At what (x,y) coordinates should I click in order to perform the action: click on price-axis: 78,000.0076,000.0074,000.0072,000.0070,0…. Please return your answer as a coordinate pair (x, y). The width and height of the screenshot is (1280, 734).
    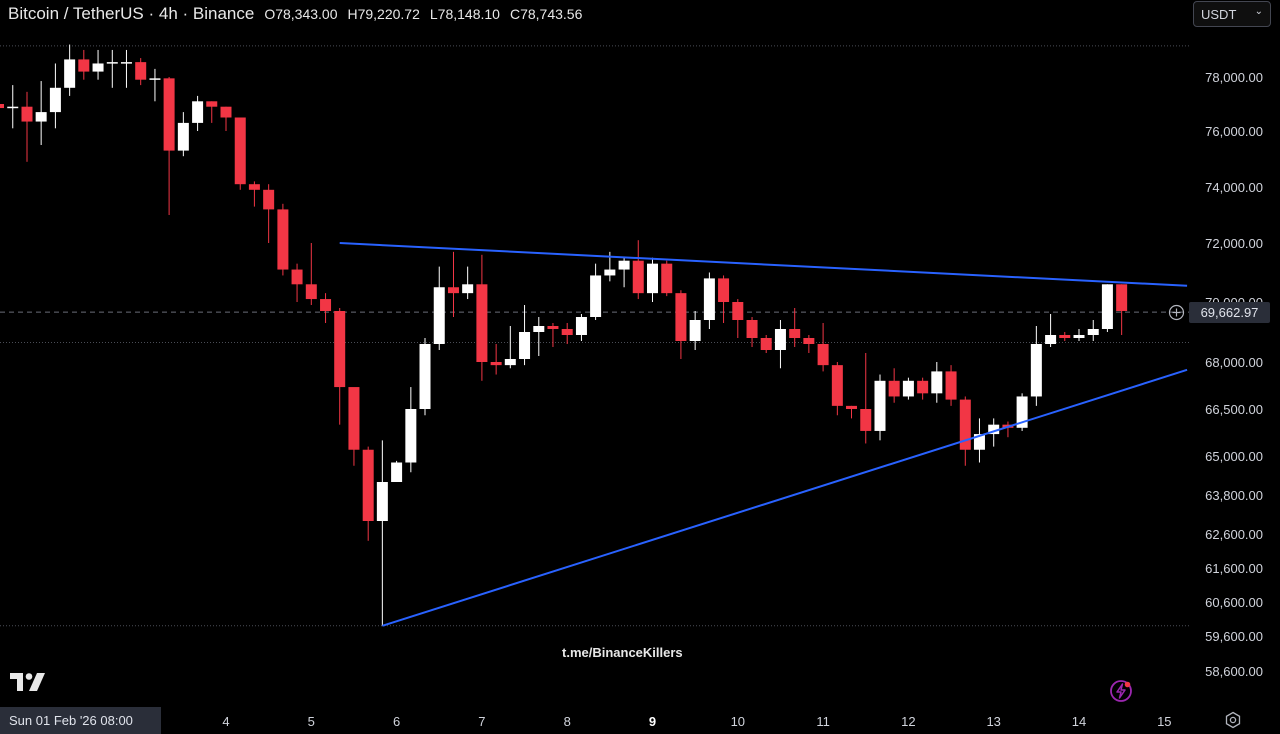
    Looking at the image, I should click on (1234, 353).